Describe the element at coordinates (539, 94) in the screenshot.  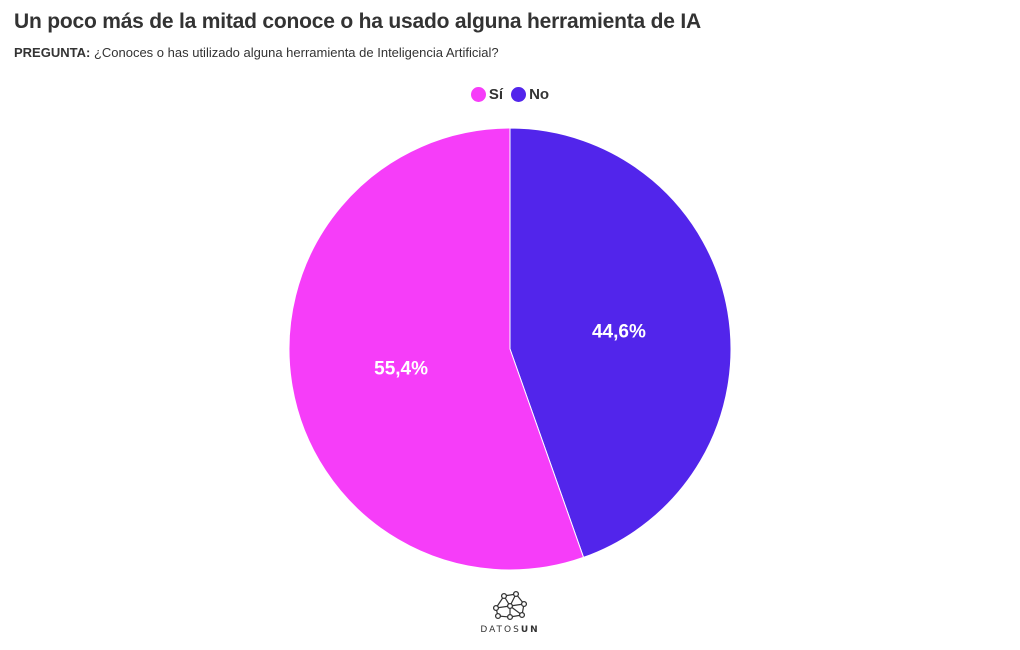
I see `legend-label-no: No` at that location.